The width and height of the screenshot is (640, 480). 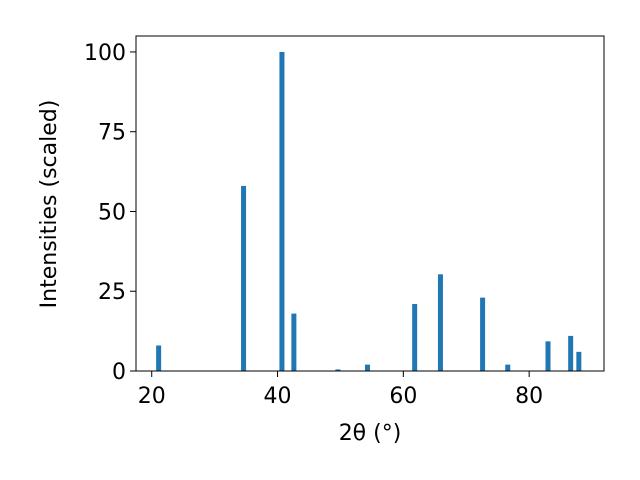 What do you see at coordinates (112, 292) in the screenshot?
I see `y-tick-label: 25` at bounding box center [112, 292].